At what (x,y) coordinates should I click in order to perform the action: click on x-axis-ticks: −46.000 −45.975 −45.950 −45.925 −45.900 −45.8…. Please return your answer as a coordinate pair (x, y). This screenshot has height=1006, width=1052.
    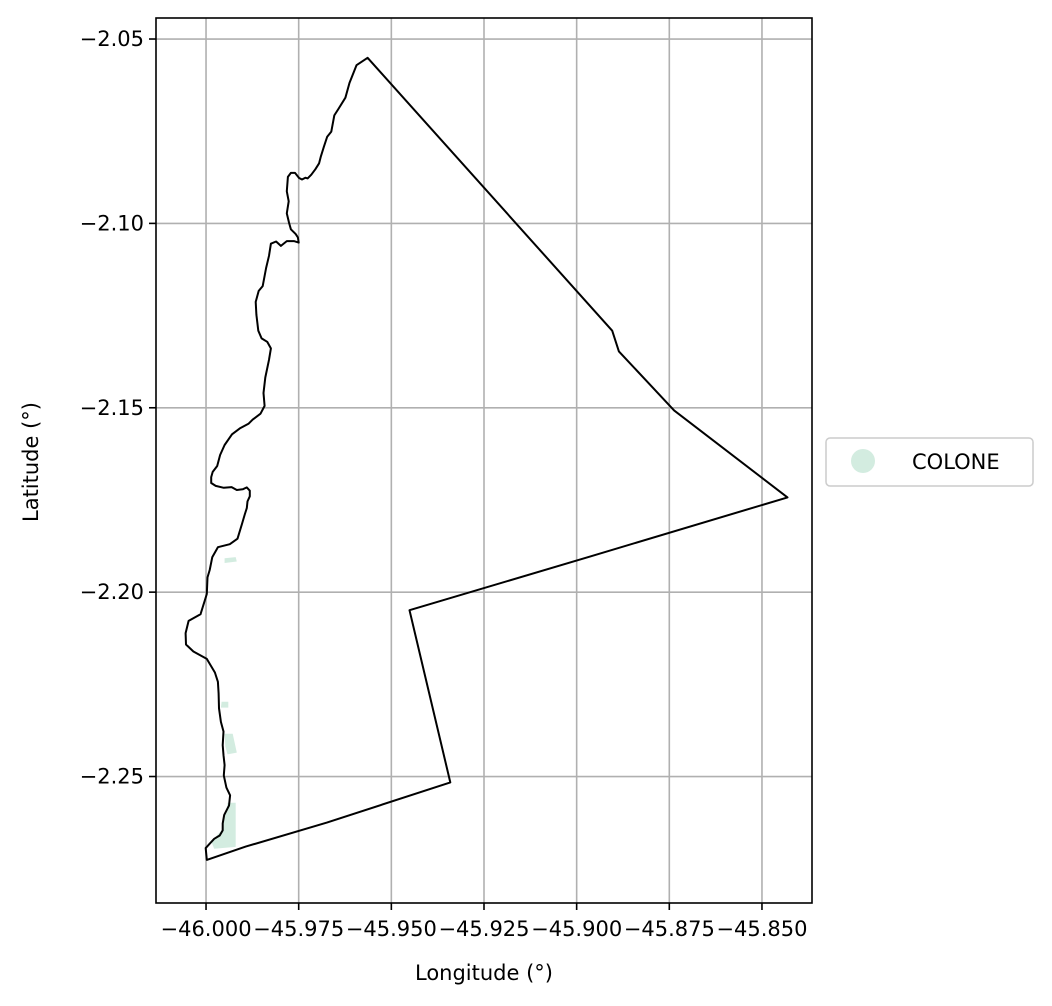
    Looking at the image, I should click on (484, 922).